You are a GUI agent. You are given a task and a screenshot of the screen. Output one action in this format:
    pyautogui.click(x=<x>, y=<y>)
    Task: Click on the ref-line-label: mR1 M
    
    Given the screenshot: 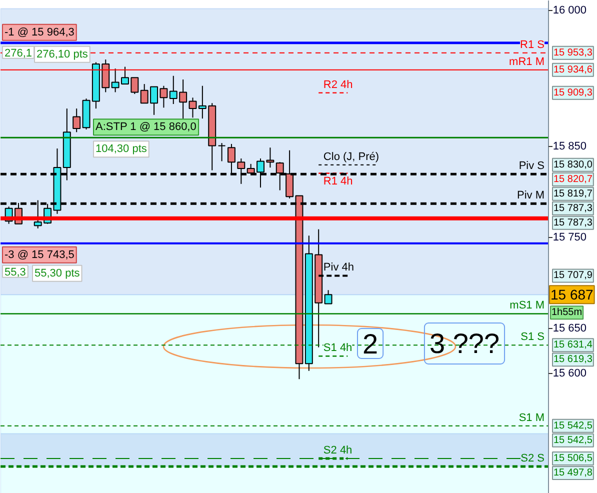 What is the action you would take?
    pyautogui.click(x=527, y=62)
    